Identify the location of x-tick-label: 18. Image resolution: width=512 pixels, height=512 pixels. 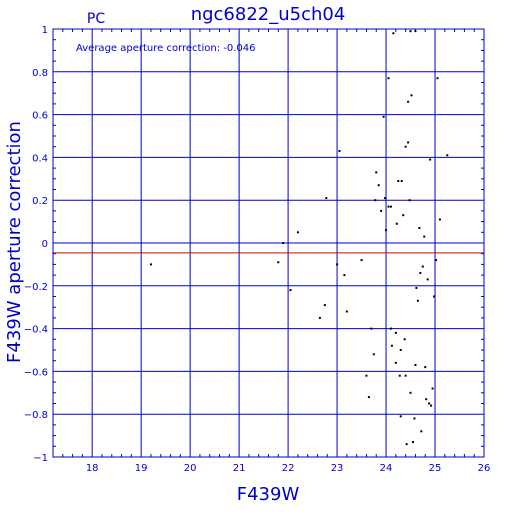
(92, 468).